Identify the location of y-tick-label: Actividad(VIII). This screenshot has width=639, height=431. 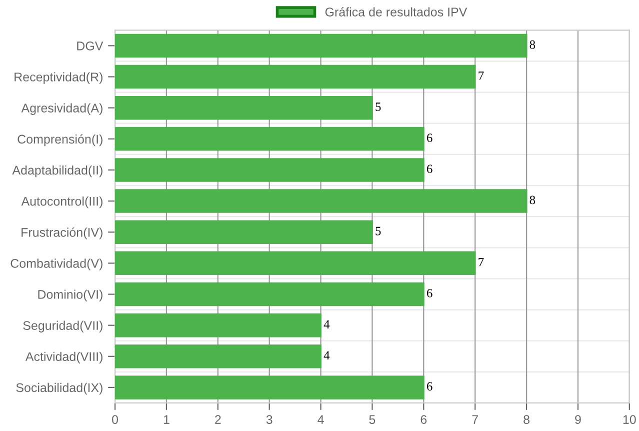
(63, 358).